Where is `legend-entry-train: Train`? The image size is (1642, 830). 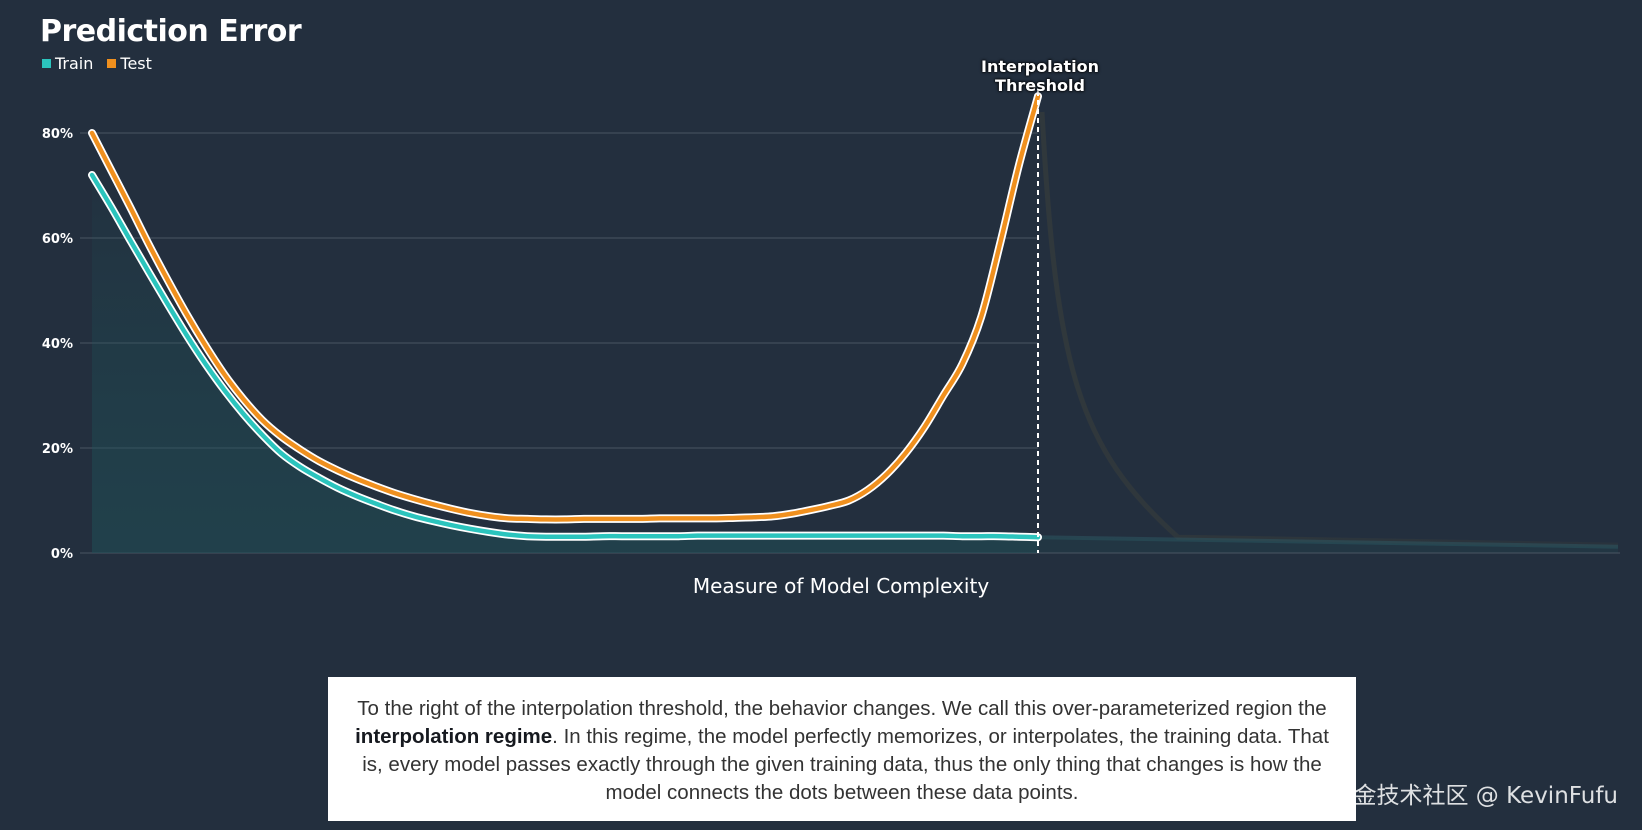 legend-entry-train: Train is located at coordinates (67, 63).